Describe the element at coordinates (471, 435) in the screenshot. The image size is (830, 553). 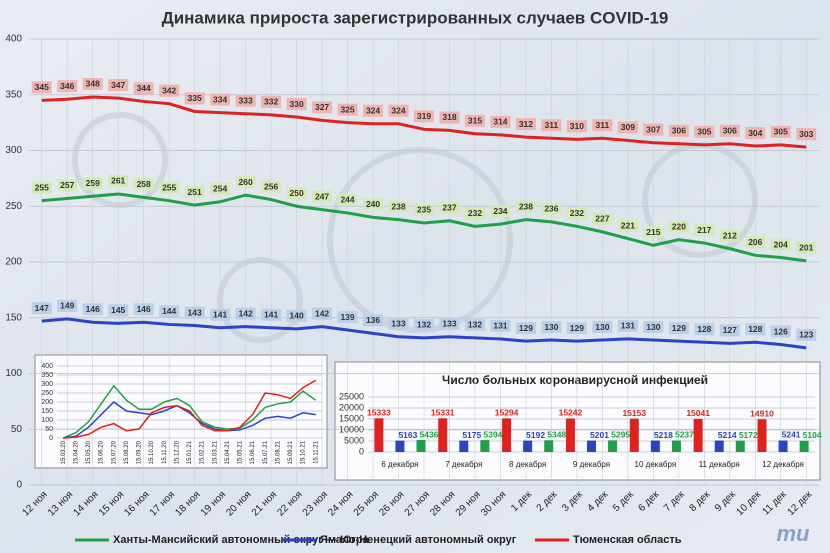
I see `data-label: 5175` at that location.